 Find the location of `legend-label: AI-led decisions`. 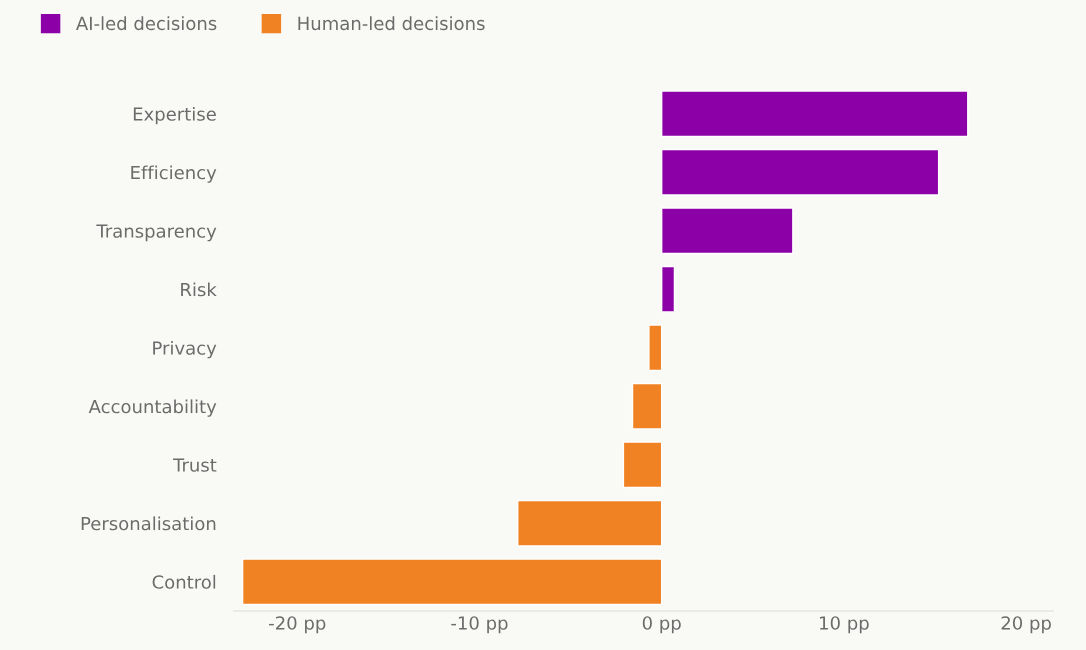

legend-label: AI-led decisions is located at coordinates (146, 23).